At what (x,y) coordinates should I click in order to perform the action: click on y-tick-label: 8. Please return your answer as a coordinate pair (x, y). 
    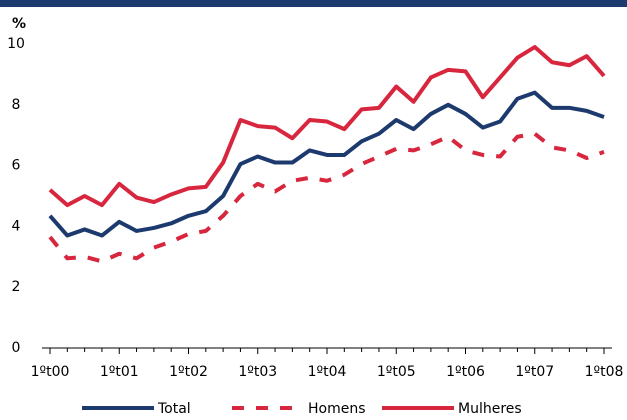
    Looking at the image, I should click on (16, 105).